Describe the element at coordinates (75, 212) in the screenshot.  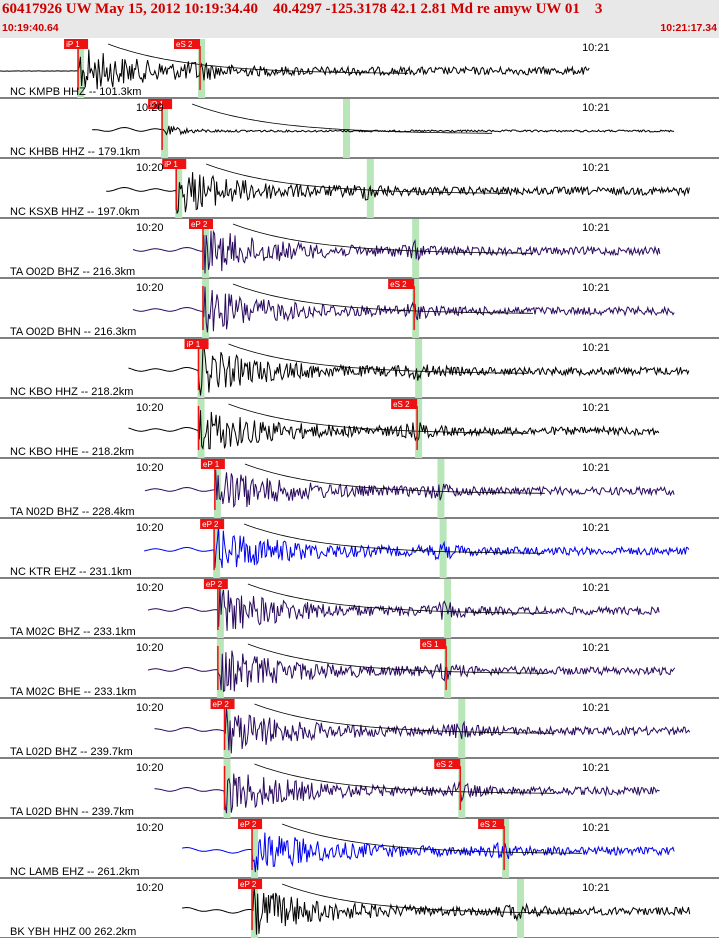
I see `station-label: NC KSXB HHZ -- 197.0km` at that location.